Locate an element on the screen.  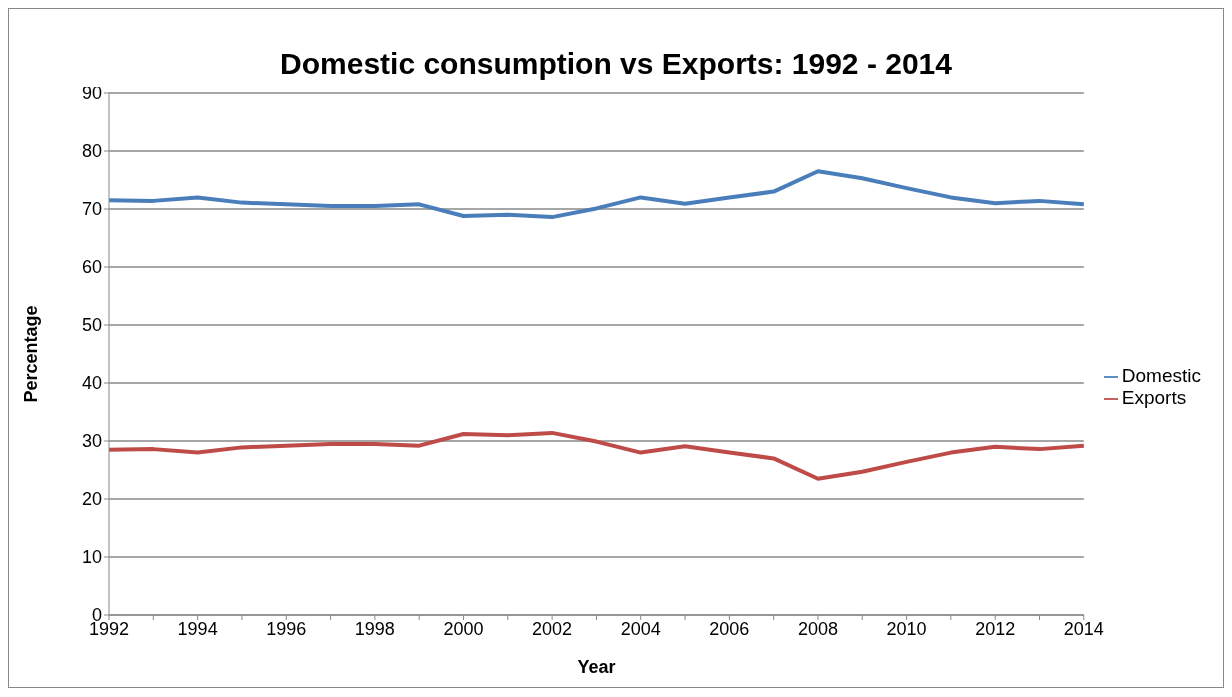
y-tick-label: 50 is located at coordinates (91, 325).